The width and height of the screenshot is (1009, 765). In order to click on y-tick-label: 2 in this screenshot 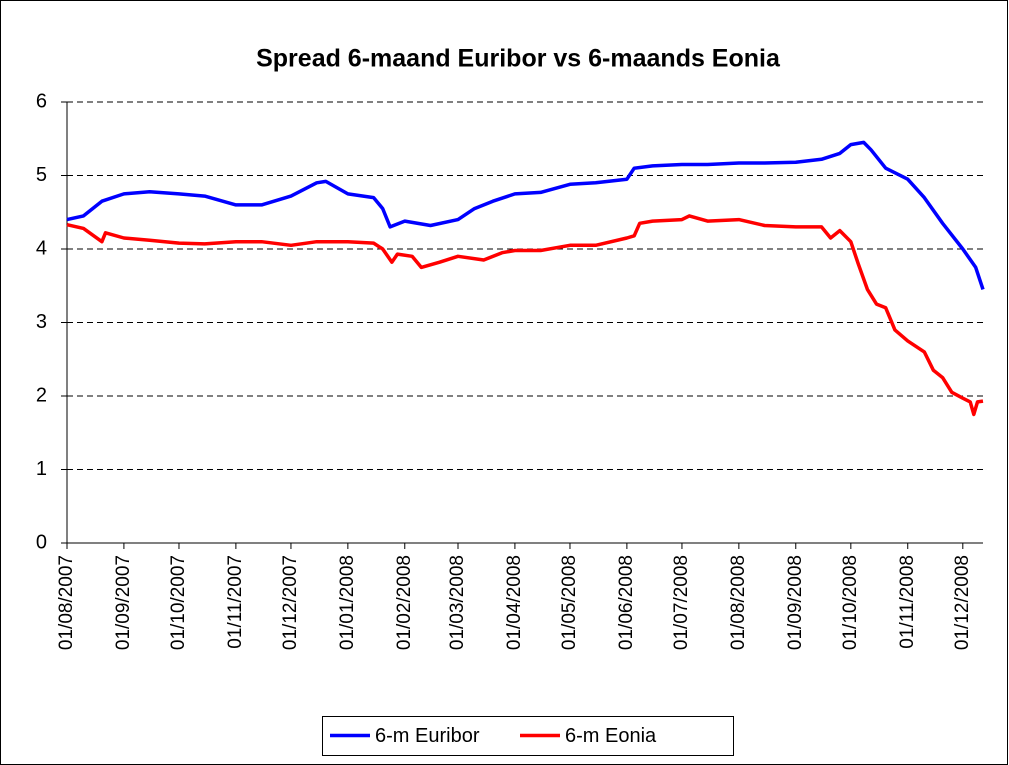, I will do `click(41, 395)`.